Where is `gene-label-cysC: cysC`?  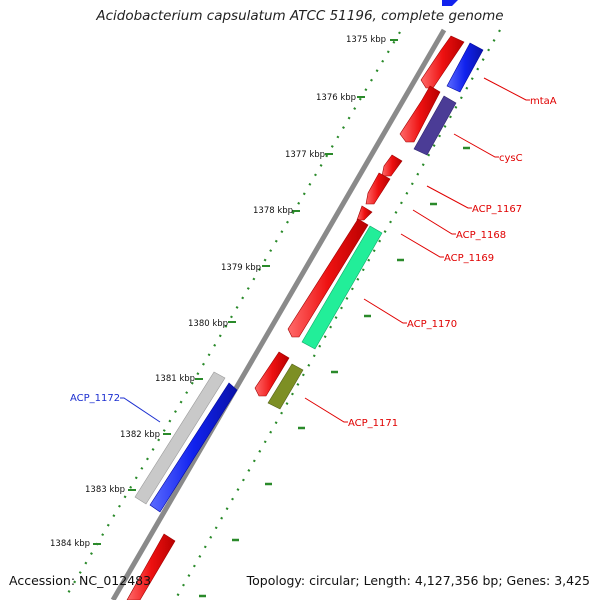
gene-label-cysC: cysC is located at coordinates (511, 158).